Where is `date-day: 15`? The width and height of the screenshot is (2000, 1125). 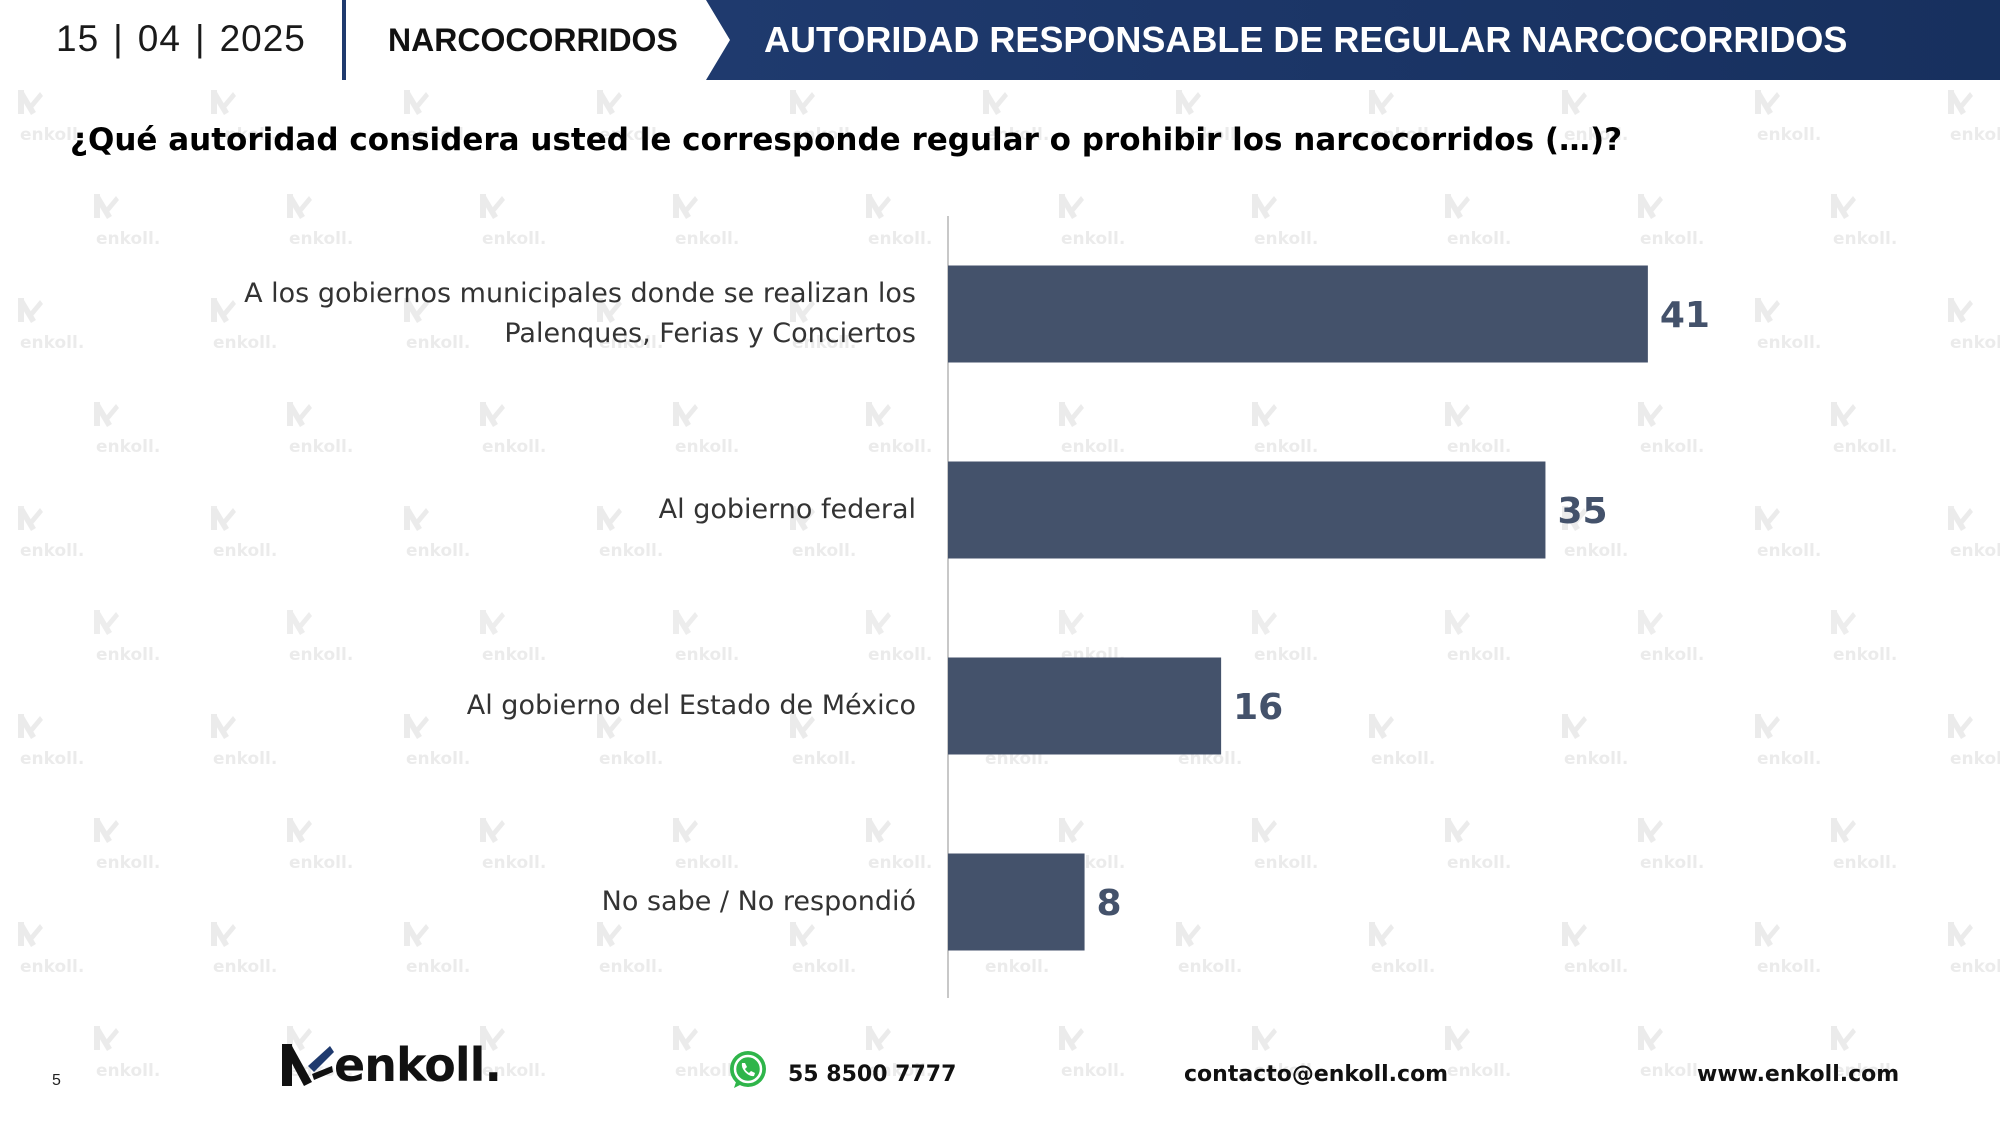
date-day: 15 is located at coordinates (78, 38).